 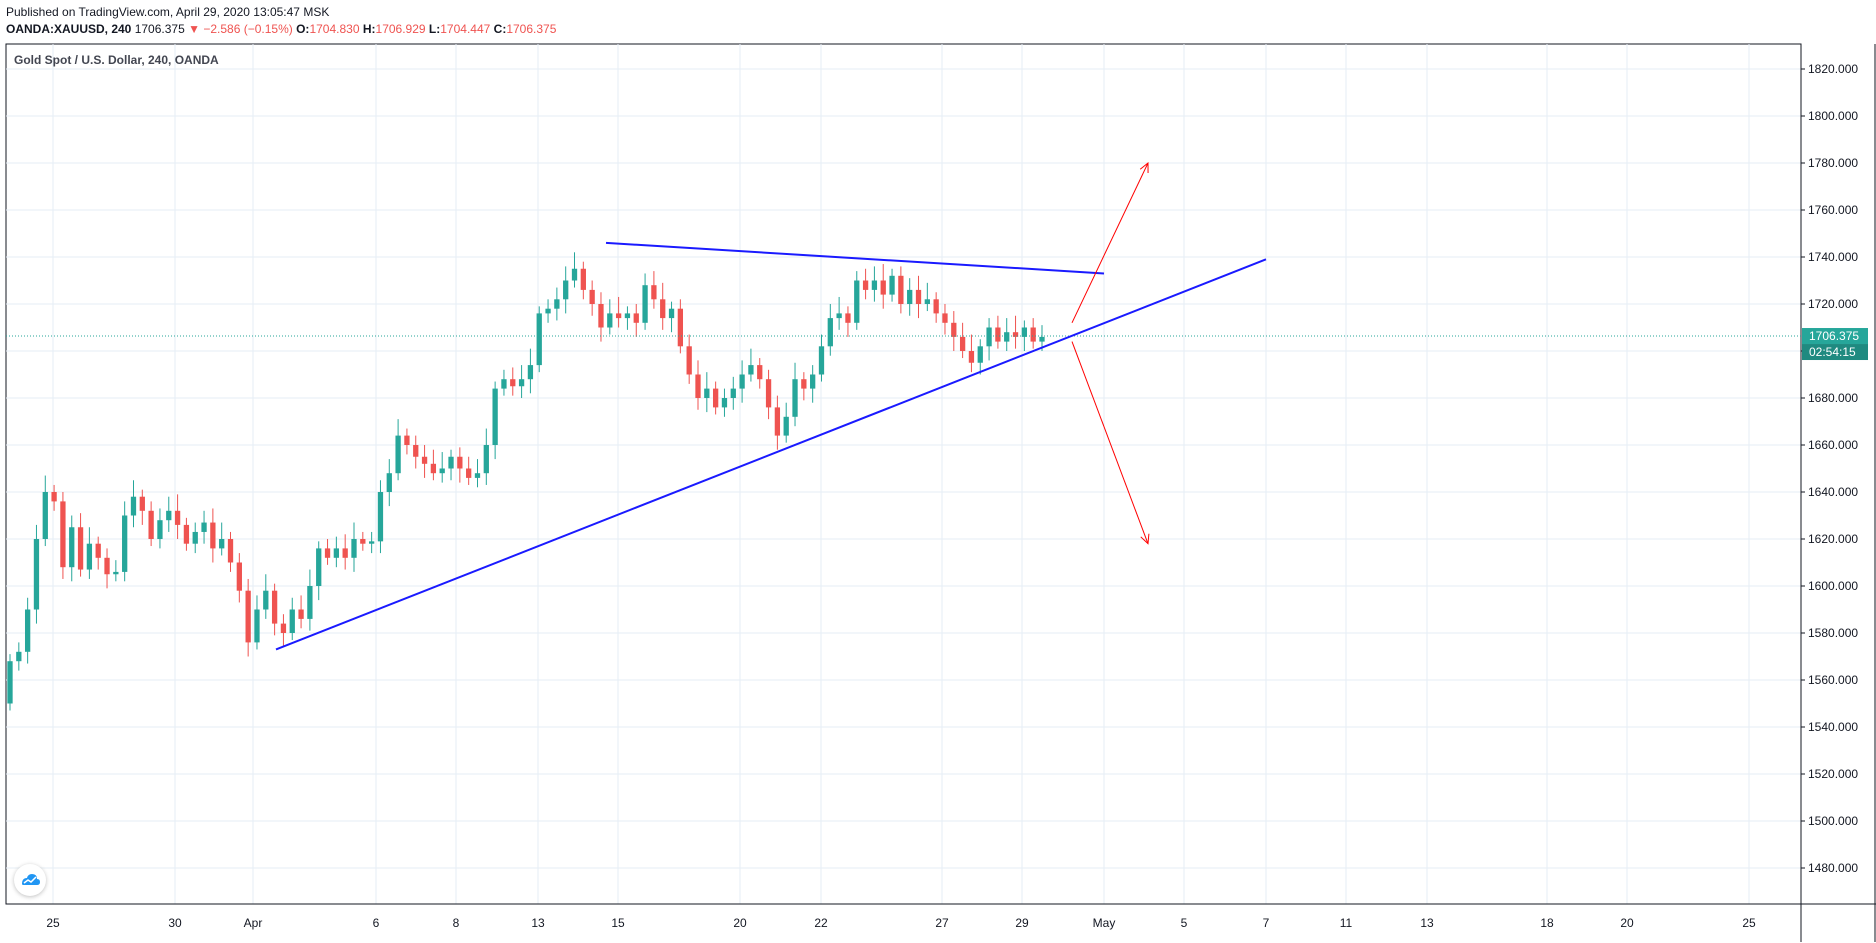 What do you see at coordinates (434, 29) in the screenshot?
I see `low-key: L:` at bounding box center [434, 29].